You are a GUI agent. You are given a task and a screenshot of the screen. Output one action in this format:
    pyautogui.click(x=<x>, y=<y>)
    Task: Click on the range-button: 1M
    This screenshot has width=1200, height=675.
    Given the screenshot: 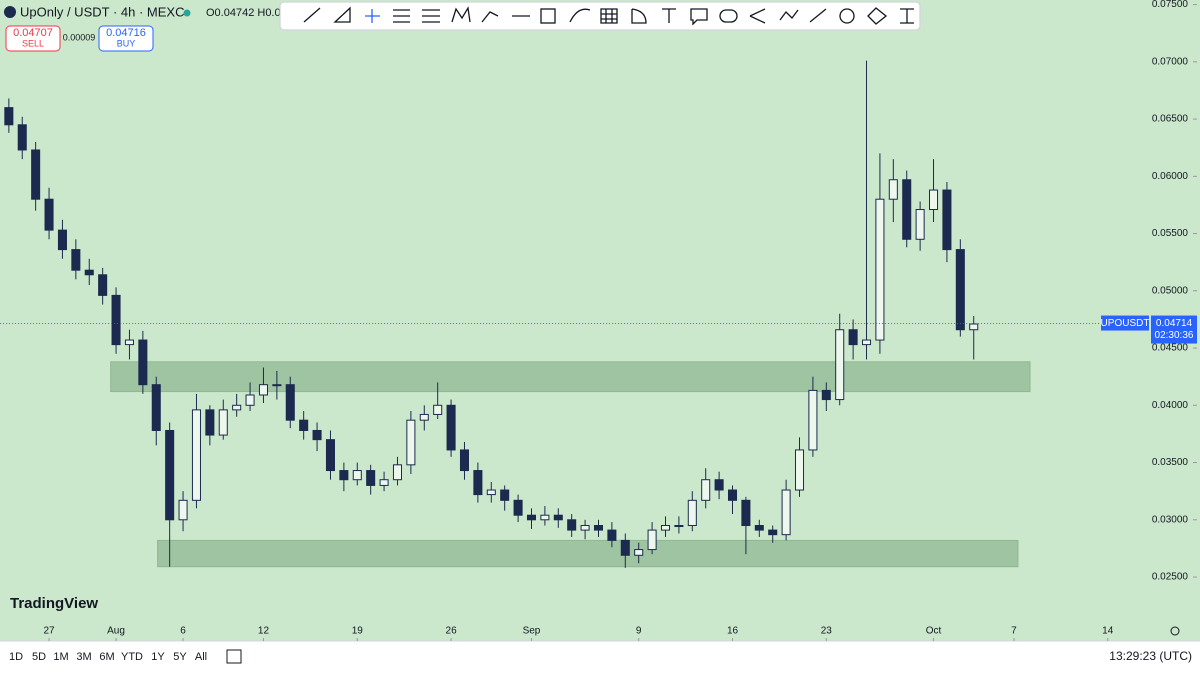 What is the action you would take?
    pyautogui.click(x=60, y=657)
    